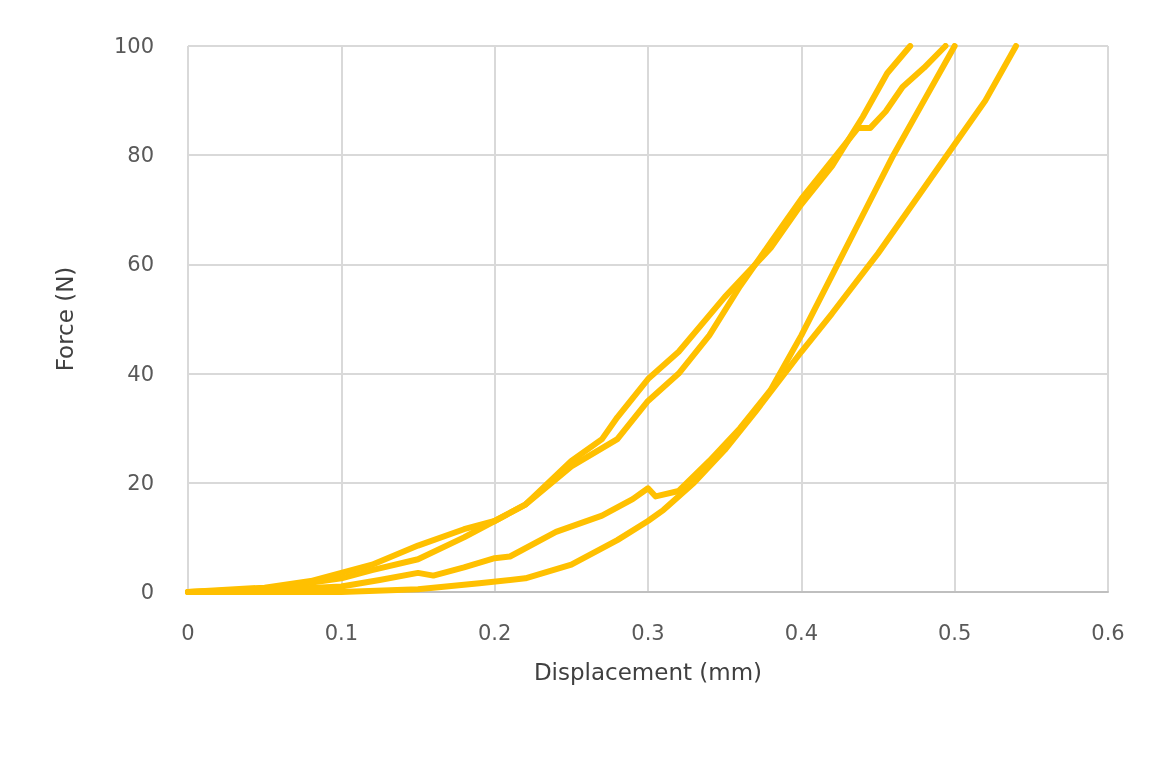 This screenshot has width=1155, height=772. Describe the element at coordinates (140, 155) in the screenshot. I see `y-tick-label: 80` at that location.